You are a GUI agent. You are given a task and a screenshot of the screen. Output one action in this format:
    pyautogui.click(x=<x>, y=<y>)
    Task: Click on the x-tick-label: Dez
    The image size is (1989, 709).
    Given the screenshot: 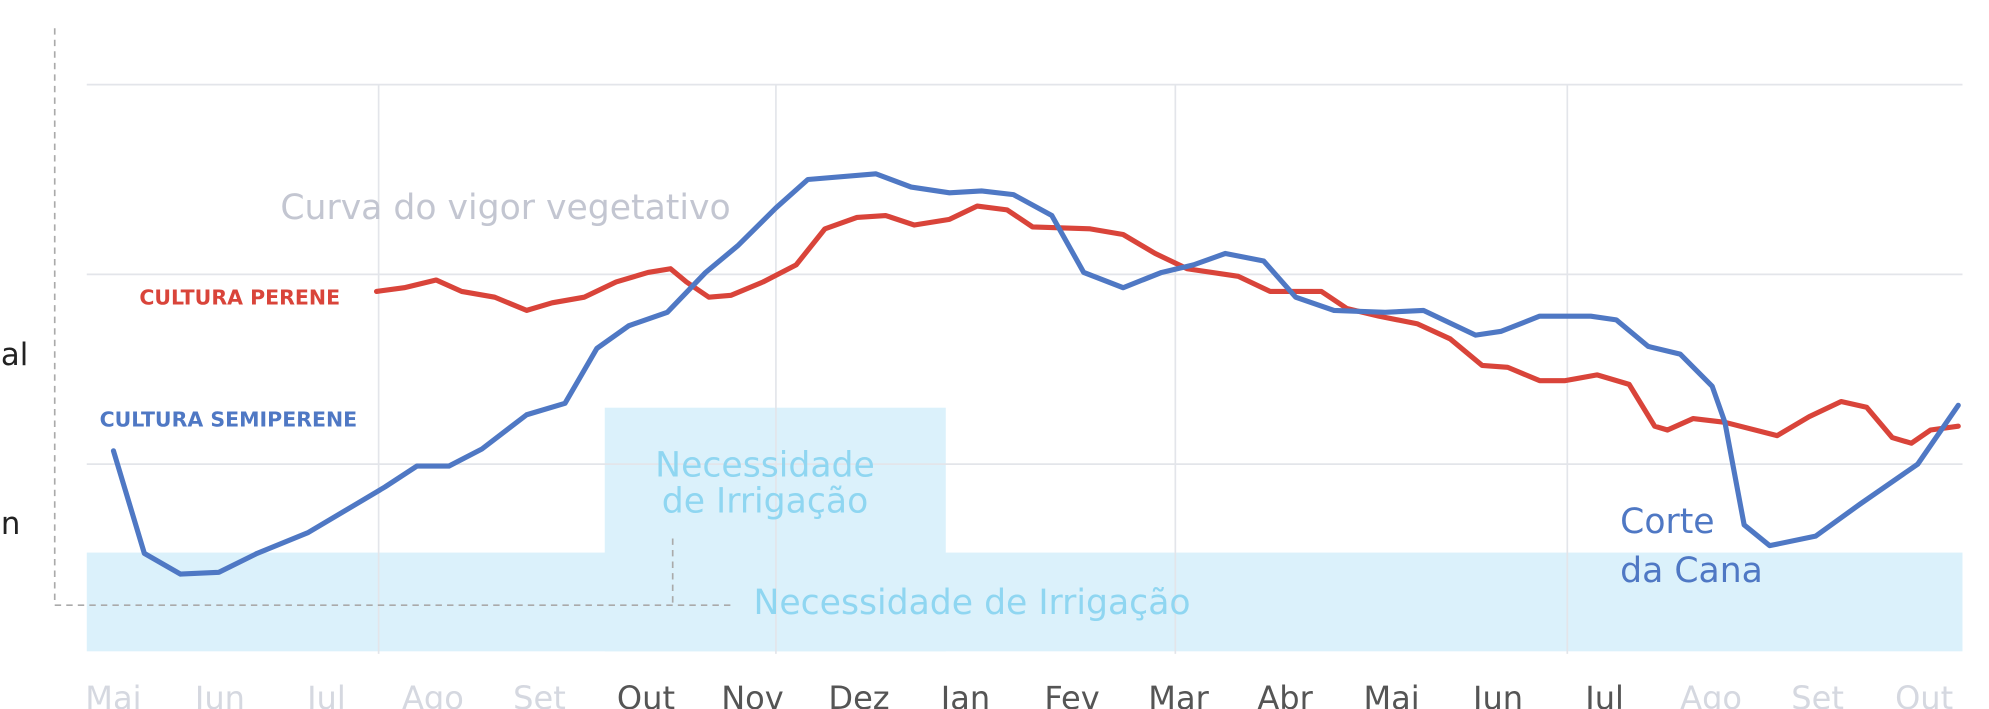 What is the action you would take?
    pyautogui.click(x=858, y=694)
    